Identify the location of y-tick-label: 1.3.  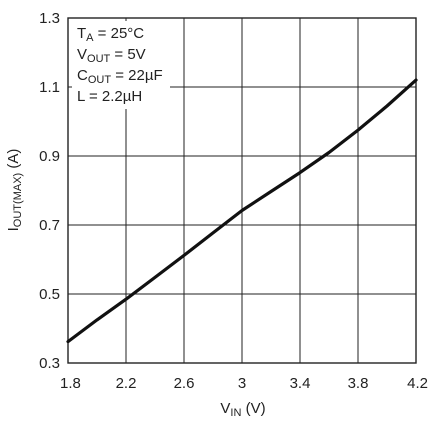
(49, 18).